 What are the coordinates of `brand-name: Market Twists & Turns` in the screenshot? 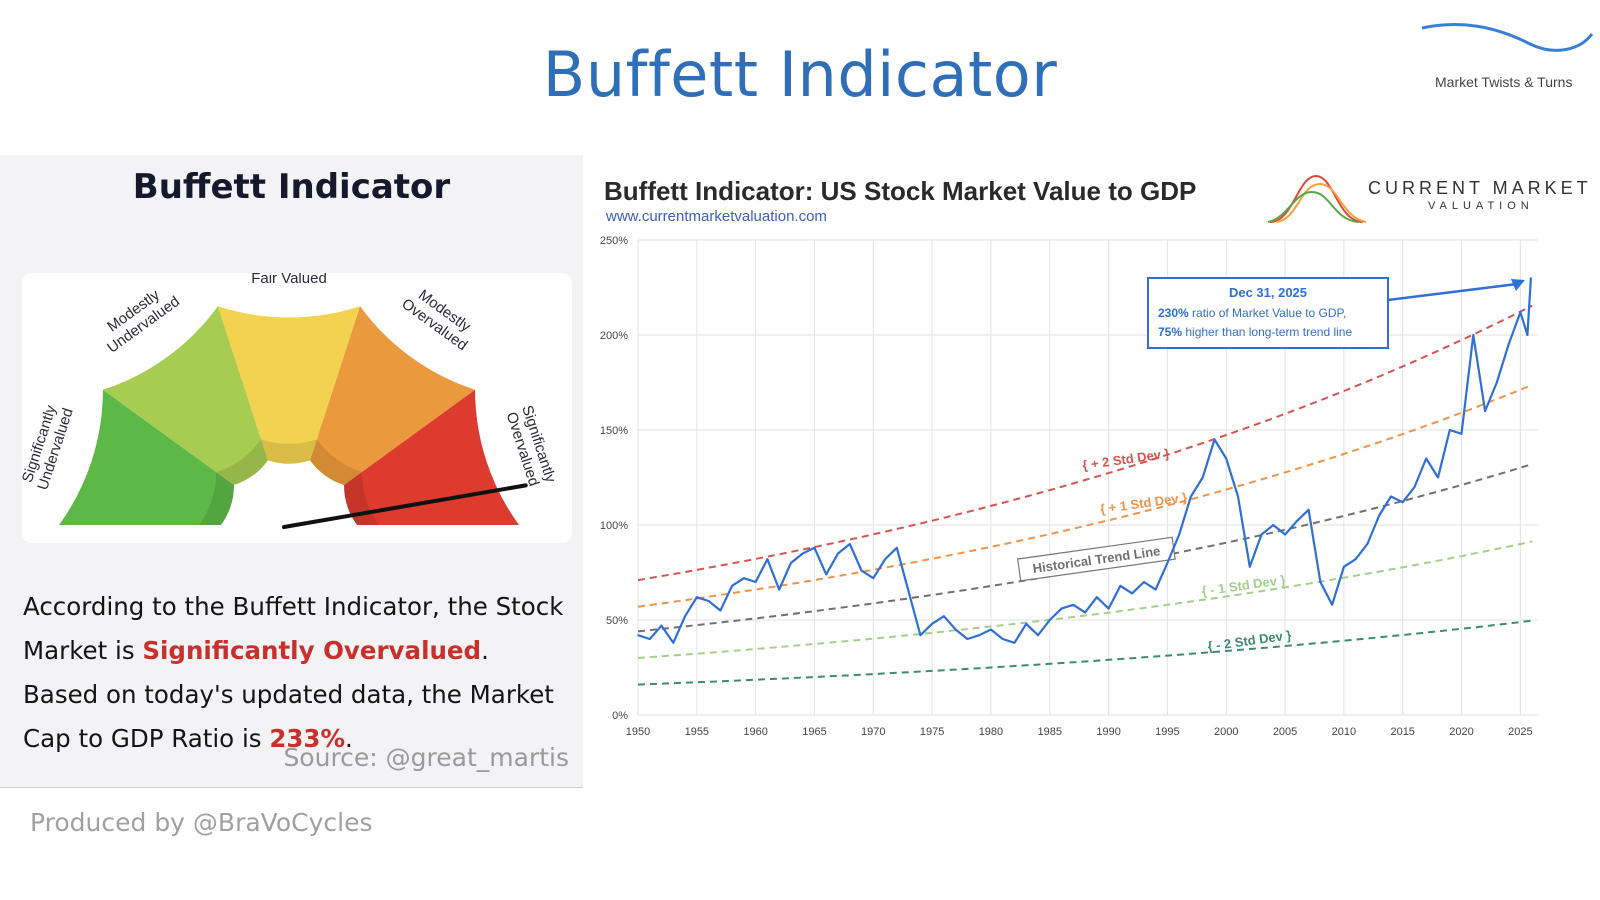 It's located at (1504, 82).